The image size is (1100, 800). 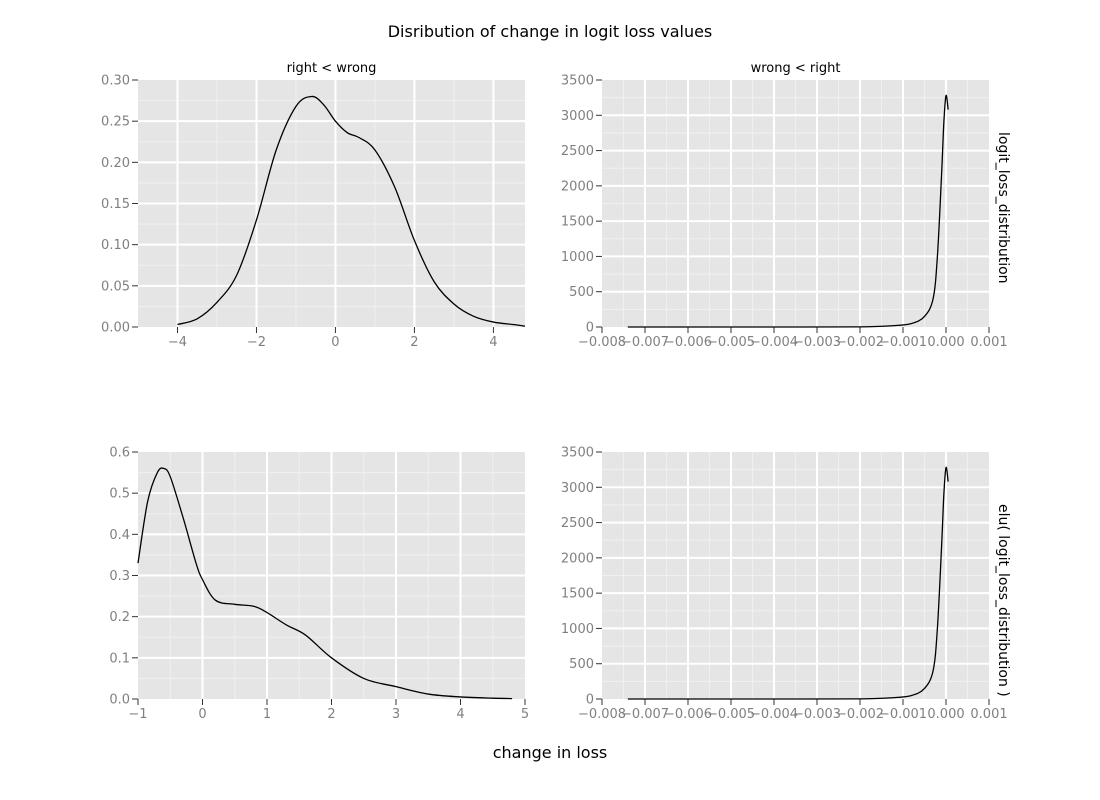 What do you see at coordinates (1003, 208) in the screenshot?
I see `facet-row-label: logit_loss_distribution` at bounding box center [1003, 208].